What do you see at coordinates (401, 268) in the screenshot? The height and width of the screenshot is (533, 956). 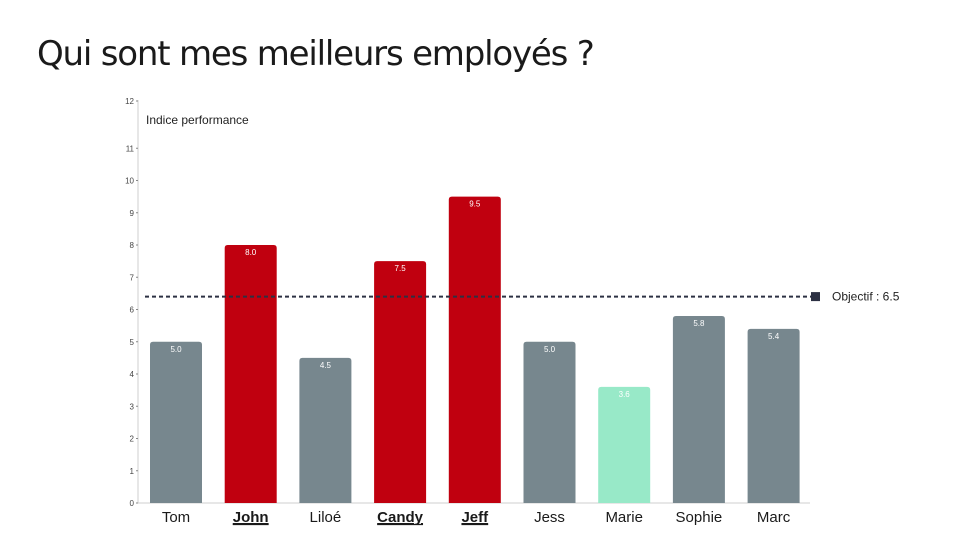 I see `bar-value-label: 7.5` at bounding box center [401, 268].